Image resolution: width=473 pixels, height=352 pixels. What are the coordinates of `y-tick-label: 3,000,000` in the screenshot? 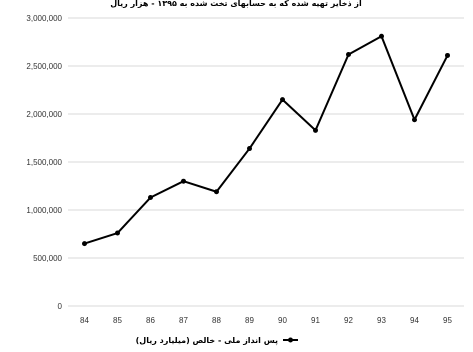 It's located at (44, 18).